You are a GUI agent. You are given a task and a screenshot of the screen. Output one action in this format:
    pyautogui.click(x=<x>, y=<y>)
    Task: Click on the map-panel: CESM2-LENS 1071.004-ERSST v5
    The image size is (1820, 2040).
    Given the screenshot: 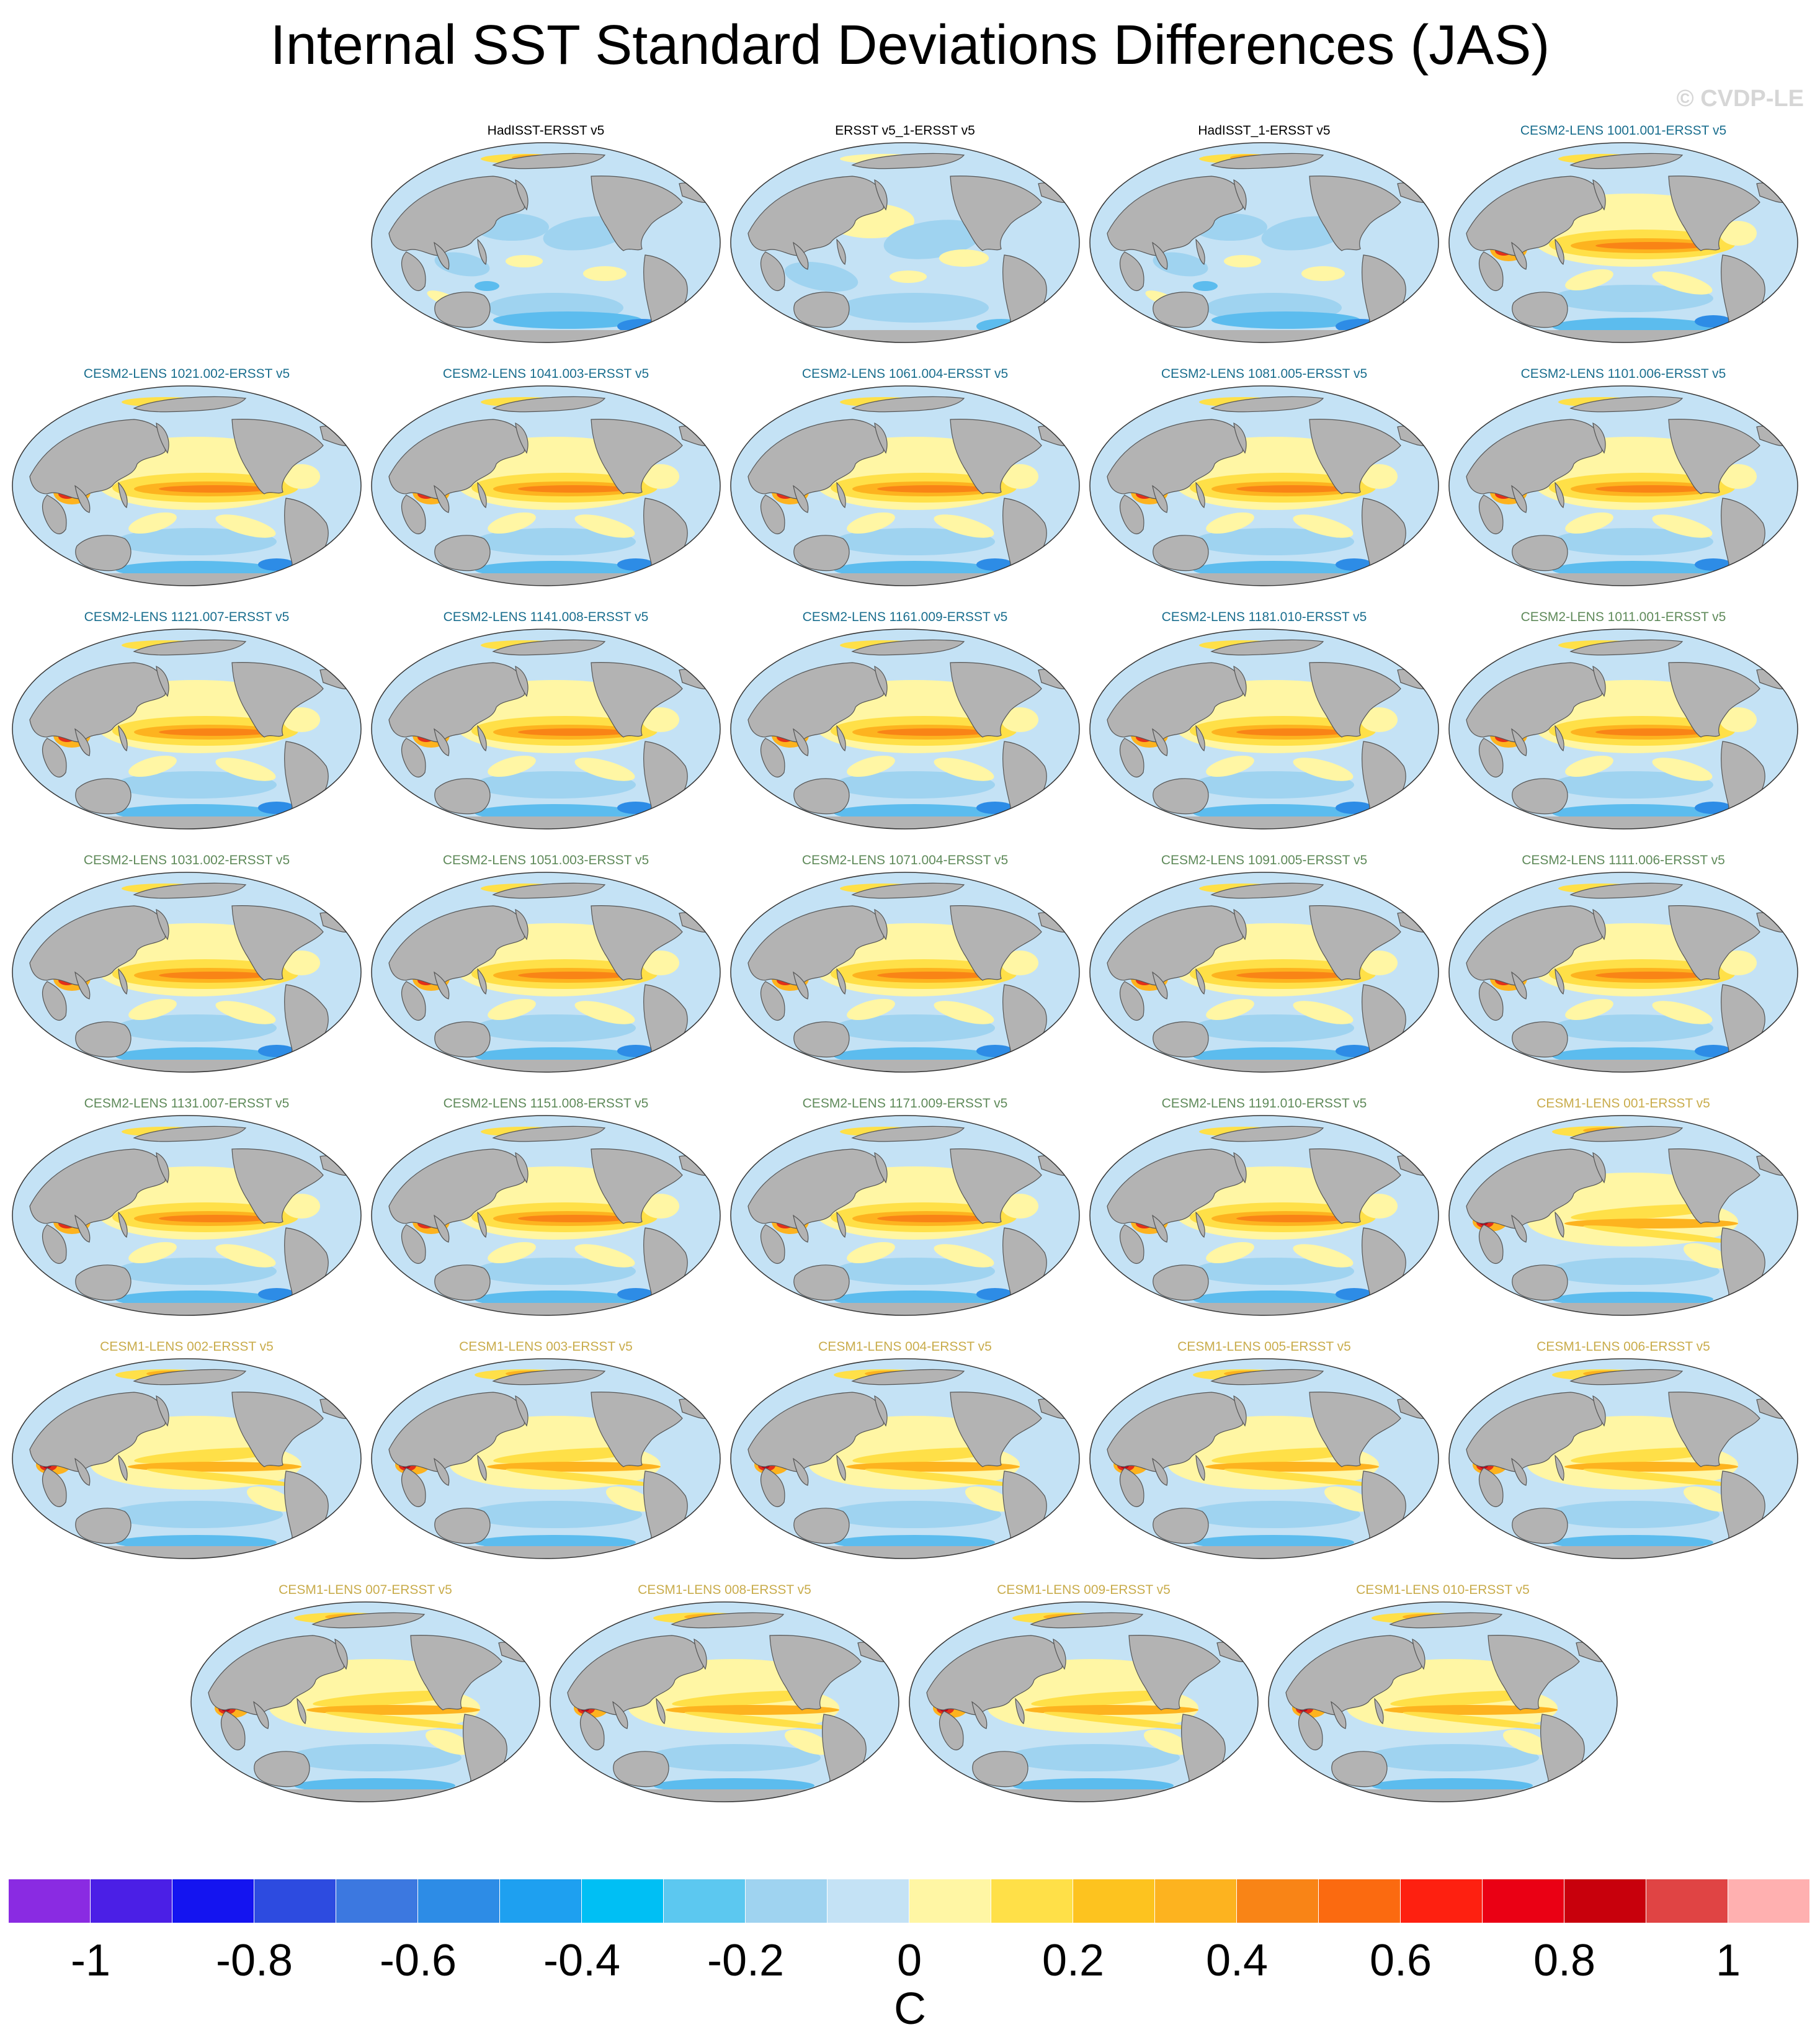 What is the action you would take?
    pyautogui.click(x=905, y=975)
    